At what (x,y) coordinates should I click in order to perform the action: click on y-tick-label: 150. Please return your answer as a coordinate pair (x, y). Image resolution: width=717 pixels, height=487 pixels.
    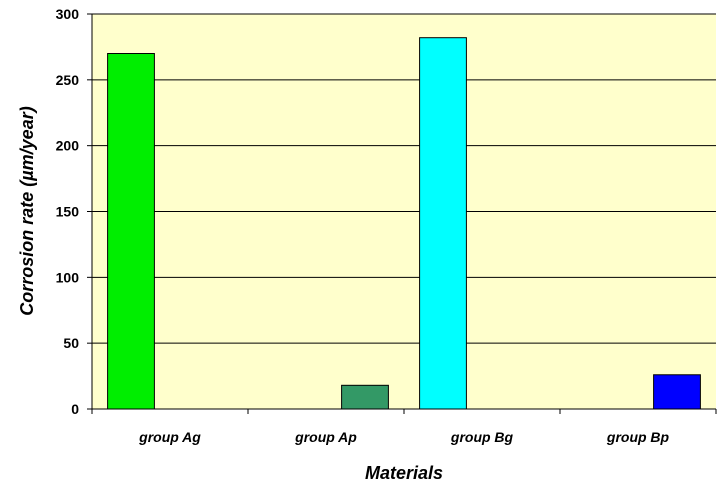
    Looking at the image, I should click on (68, 212).